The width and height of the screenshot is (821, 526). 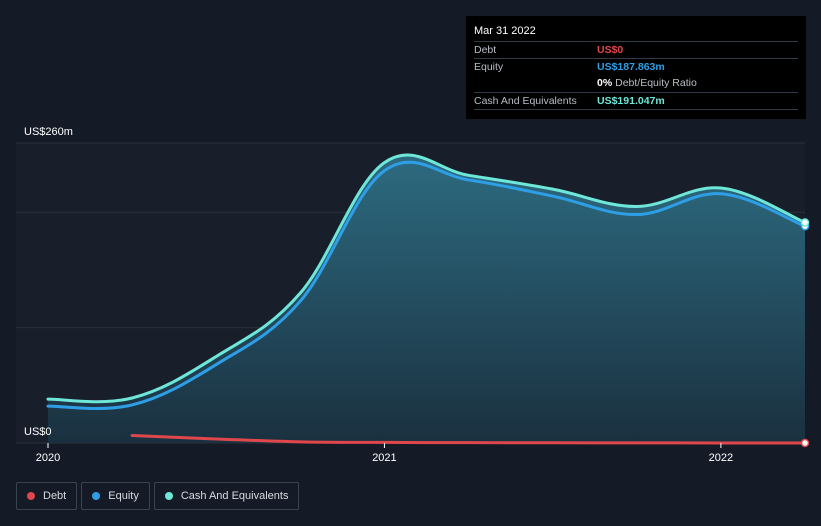 What do you see at coordinates (48, 132) in the screenshot?
I see `y-axis-top-label: US$260m` at bounding box center [48, 132].